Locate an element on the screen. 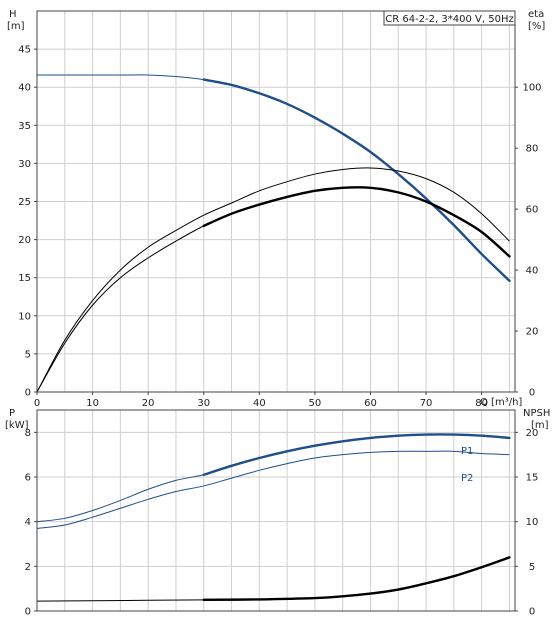  top-left-tick-label: 0 is located at coordinates (28, 393).